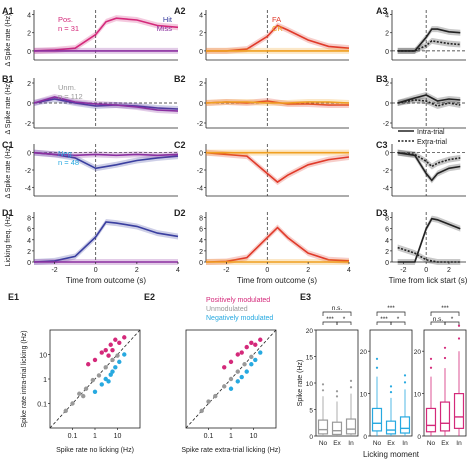  Describe the element at coordinates (254, 436) in the screenshot. I see `x-tick-label: 10` at that location.